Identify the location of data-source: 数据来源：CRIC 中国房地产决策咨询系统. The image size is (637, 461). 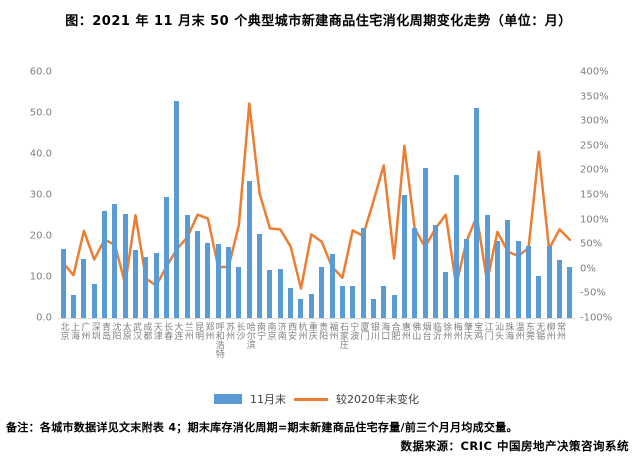
(514, 446).